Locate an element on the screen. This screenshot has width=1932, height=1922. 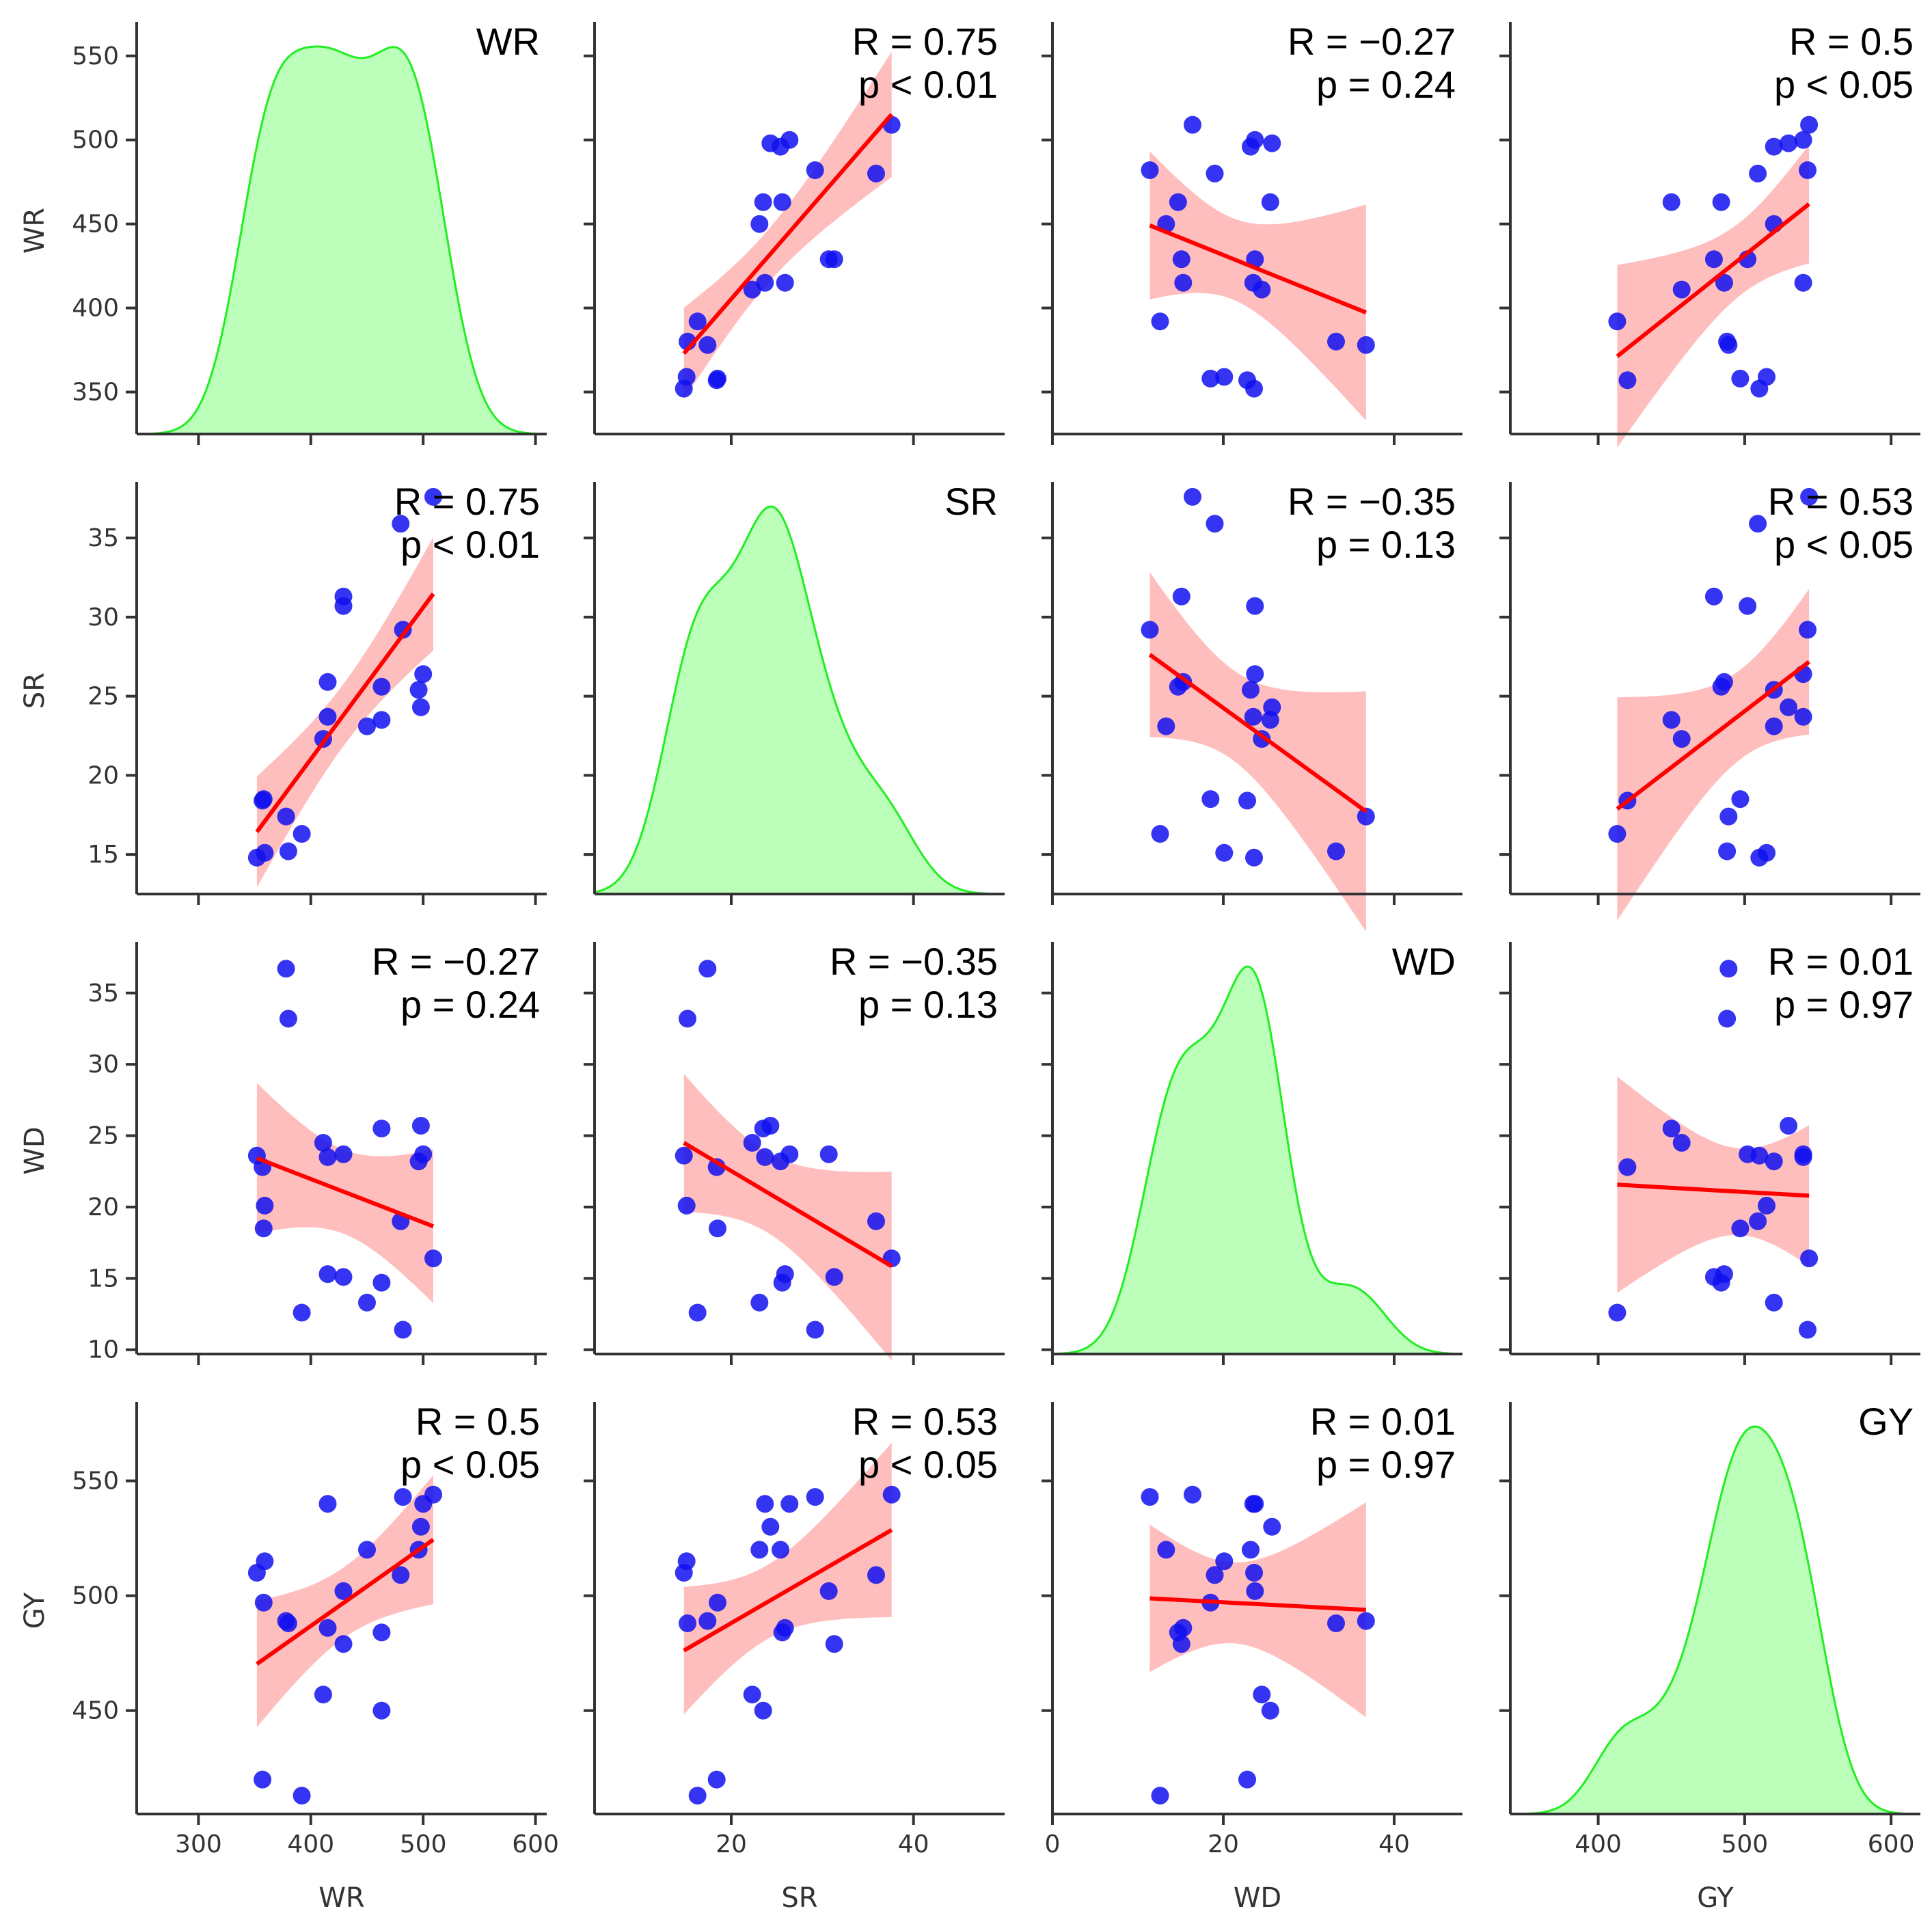
panel-sr-vs-sr: SR is located at coordinates (794, 693).